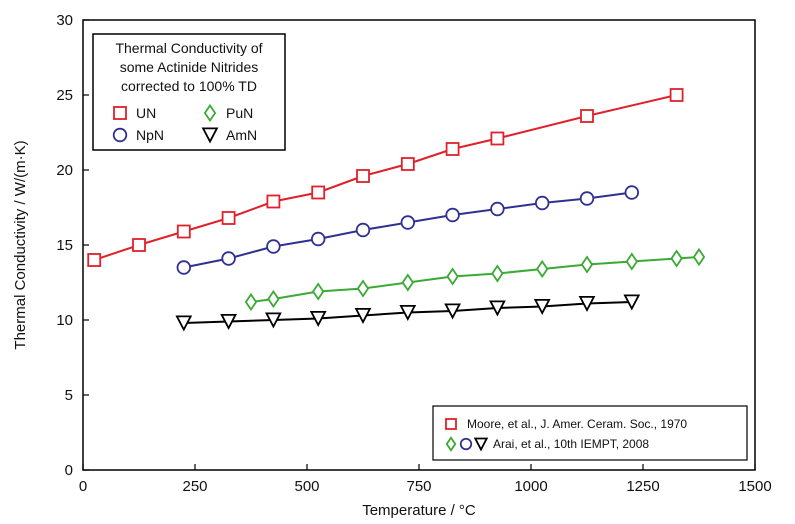  Describe the element at coordinates (20, 244) in the screenshot. I see `y-axis-title: Thermal Conductivity / W/(m·K)` at that location.